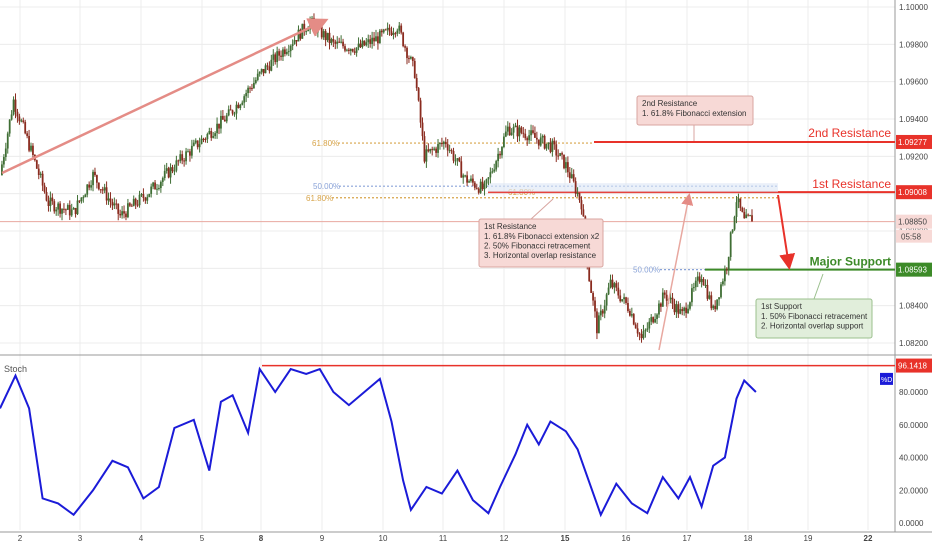  Describe the element at coordinates (912, 222) in the screenshot. I see `current-price-badge-text: 1.08850` at that location.